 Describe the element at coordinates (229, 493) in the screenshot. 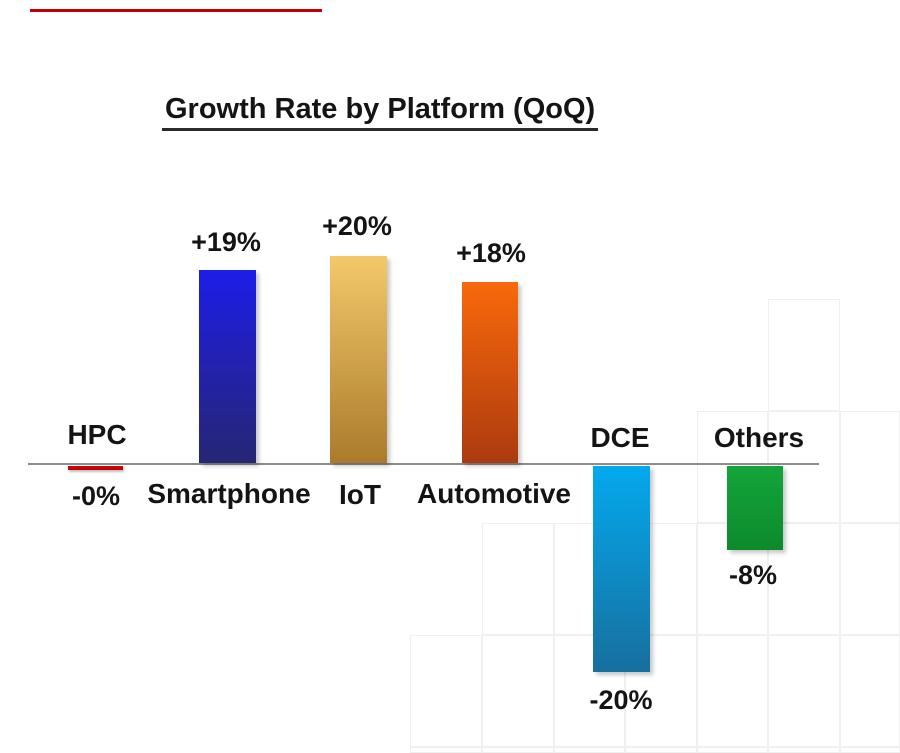

I see `category-label-smartphone: Smartphone` at that location.